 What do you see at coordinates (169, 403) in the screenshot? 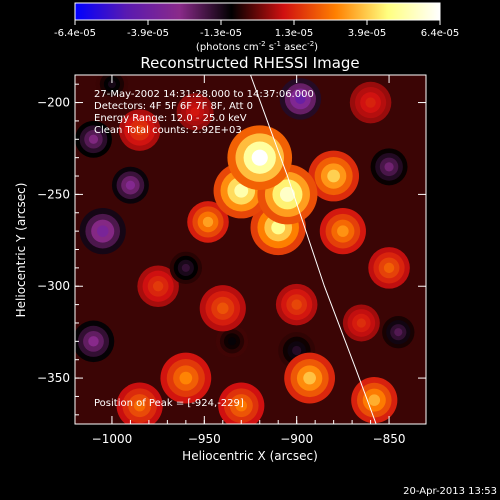
I see `peak-position-label: Position of Peak = [-924,-229]` at bounding box center [169, 403].